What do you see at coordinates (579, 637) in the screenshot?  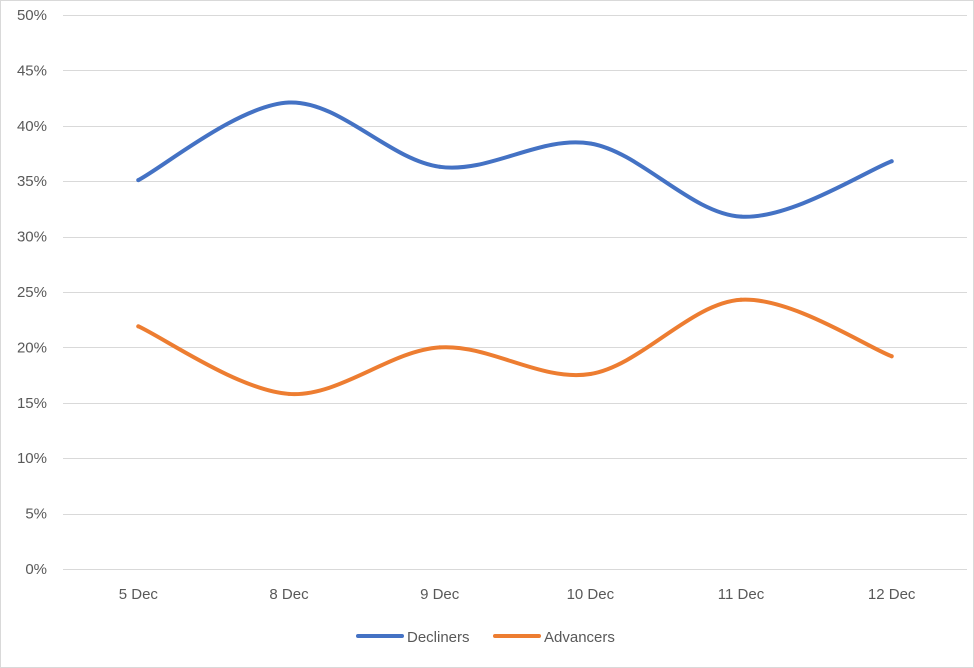 I see `legend-label-advancers: Advancers` at bounding box center [579, 637].